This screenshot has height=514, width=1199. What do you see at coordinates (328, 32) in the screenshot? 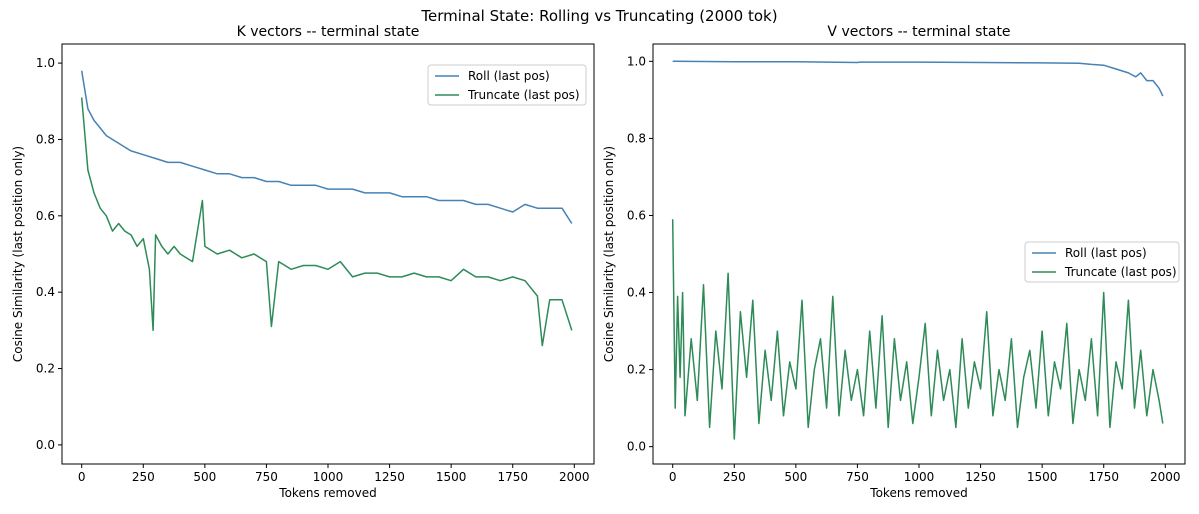
I see `panel-title: K vectors -- terminal state` at bounding box center [328, 32].